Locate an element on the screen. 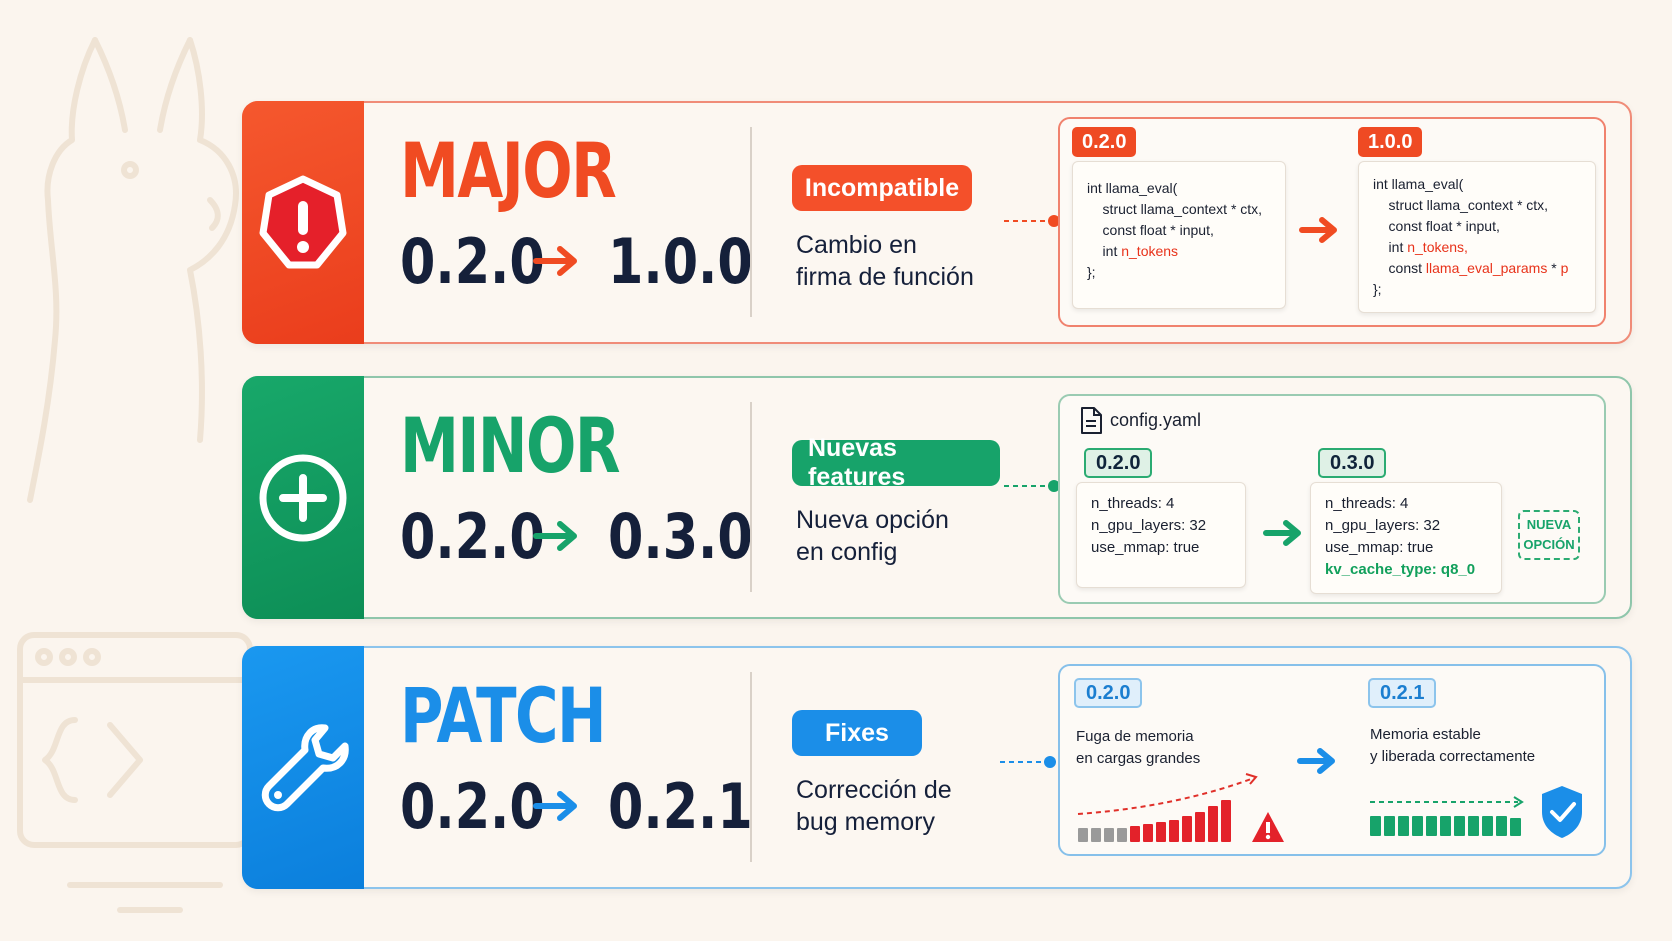 The width and height of the screenshot is (1672, 941). incompatible-badge: Incompatible is located at coordinates (882, 188).